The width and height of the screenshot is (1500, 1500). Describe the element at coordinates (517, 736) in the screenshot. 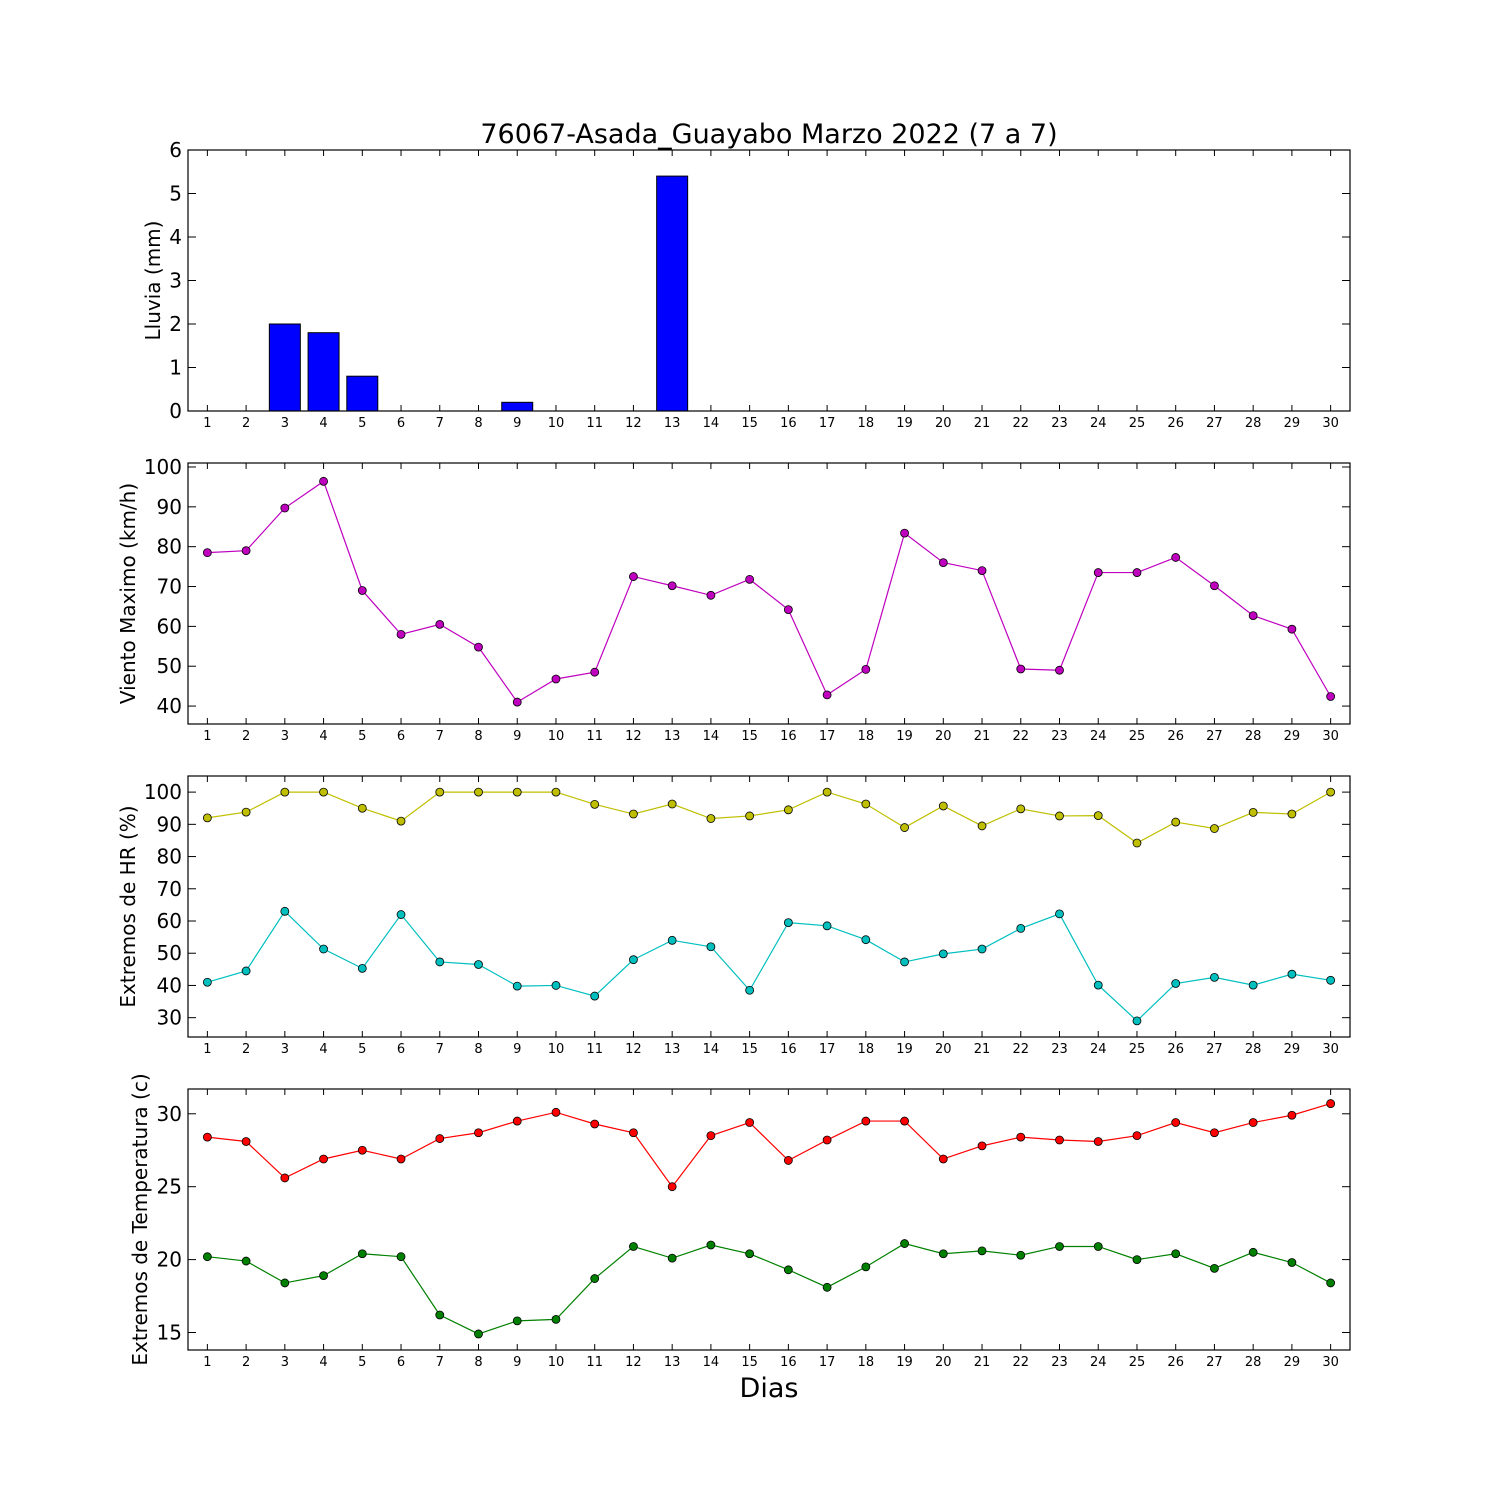

I see `x-tick-label: 9` at that location.